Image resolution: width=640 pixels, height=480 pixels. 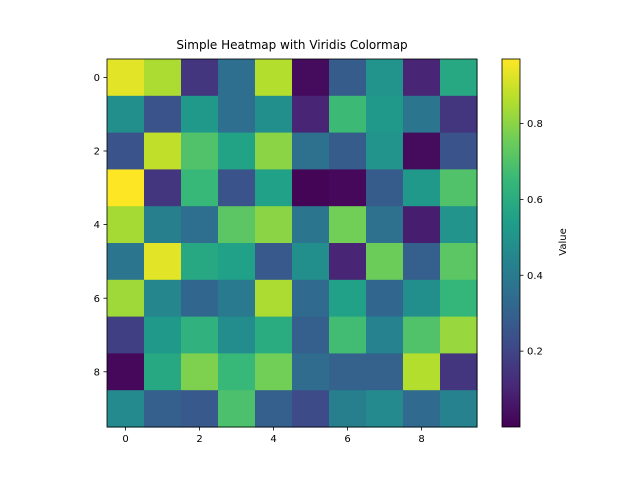 What do you see at coordinates (291, 45) in the screenshot?
I see `chart-title: Simple Heatmap with Viridis Colormap` at bounding box center [291, 45].